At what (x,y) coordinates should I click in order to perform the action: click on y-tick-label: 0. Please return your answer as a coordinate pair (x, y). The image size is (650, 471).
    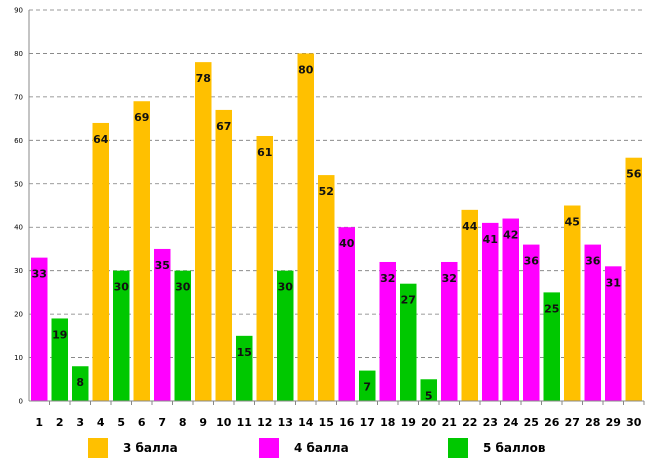
    Looking at the image, I should click on (21, 402).